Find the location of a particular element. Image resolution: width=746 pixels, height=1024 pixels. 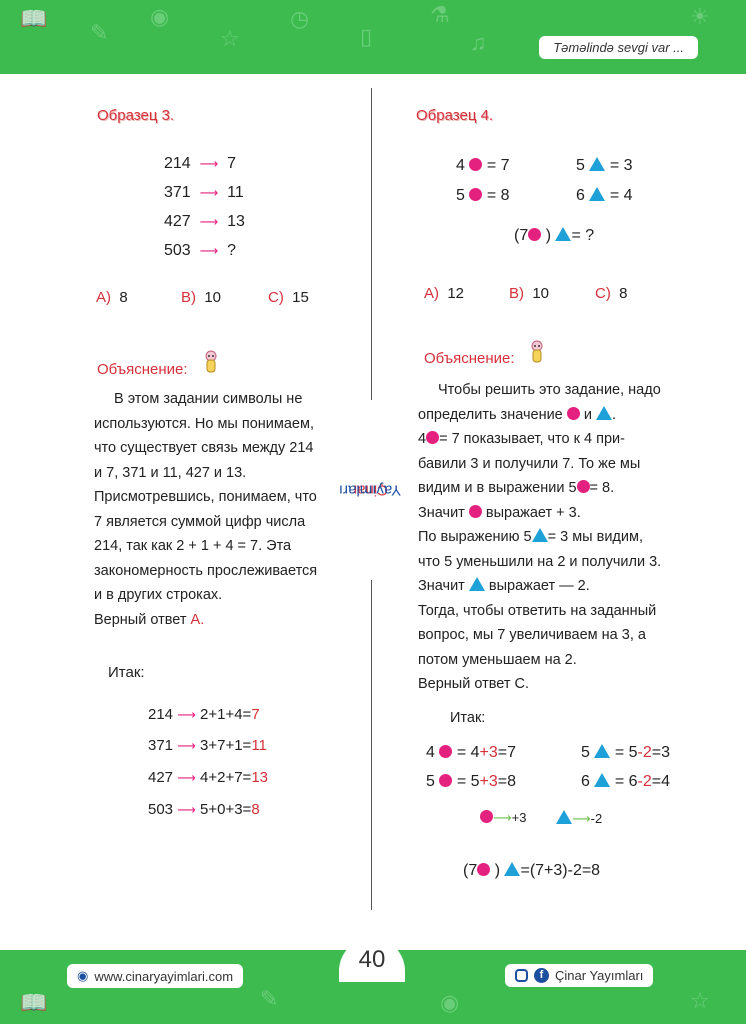

answer-a: A) 8 is located at coordinates (112, 297).